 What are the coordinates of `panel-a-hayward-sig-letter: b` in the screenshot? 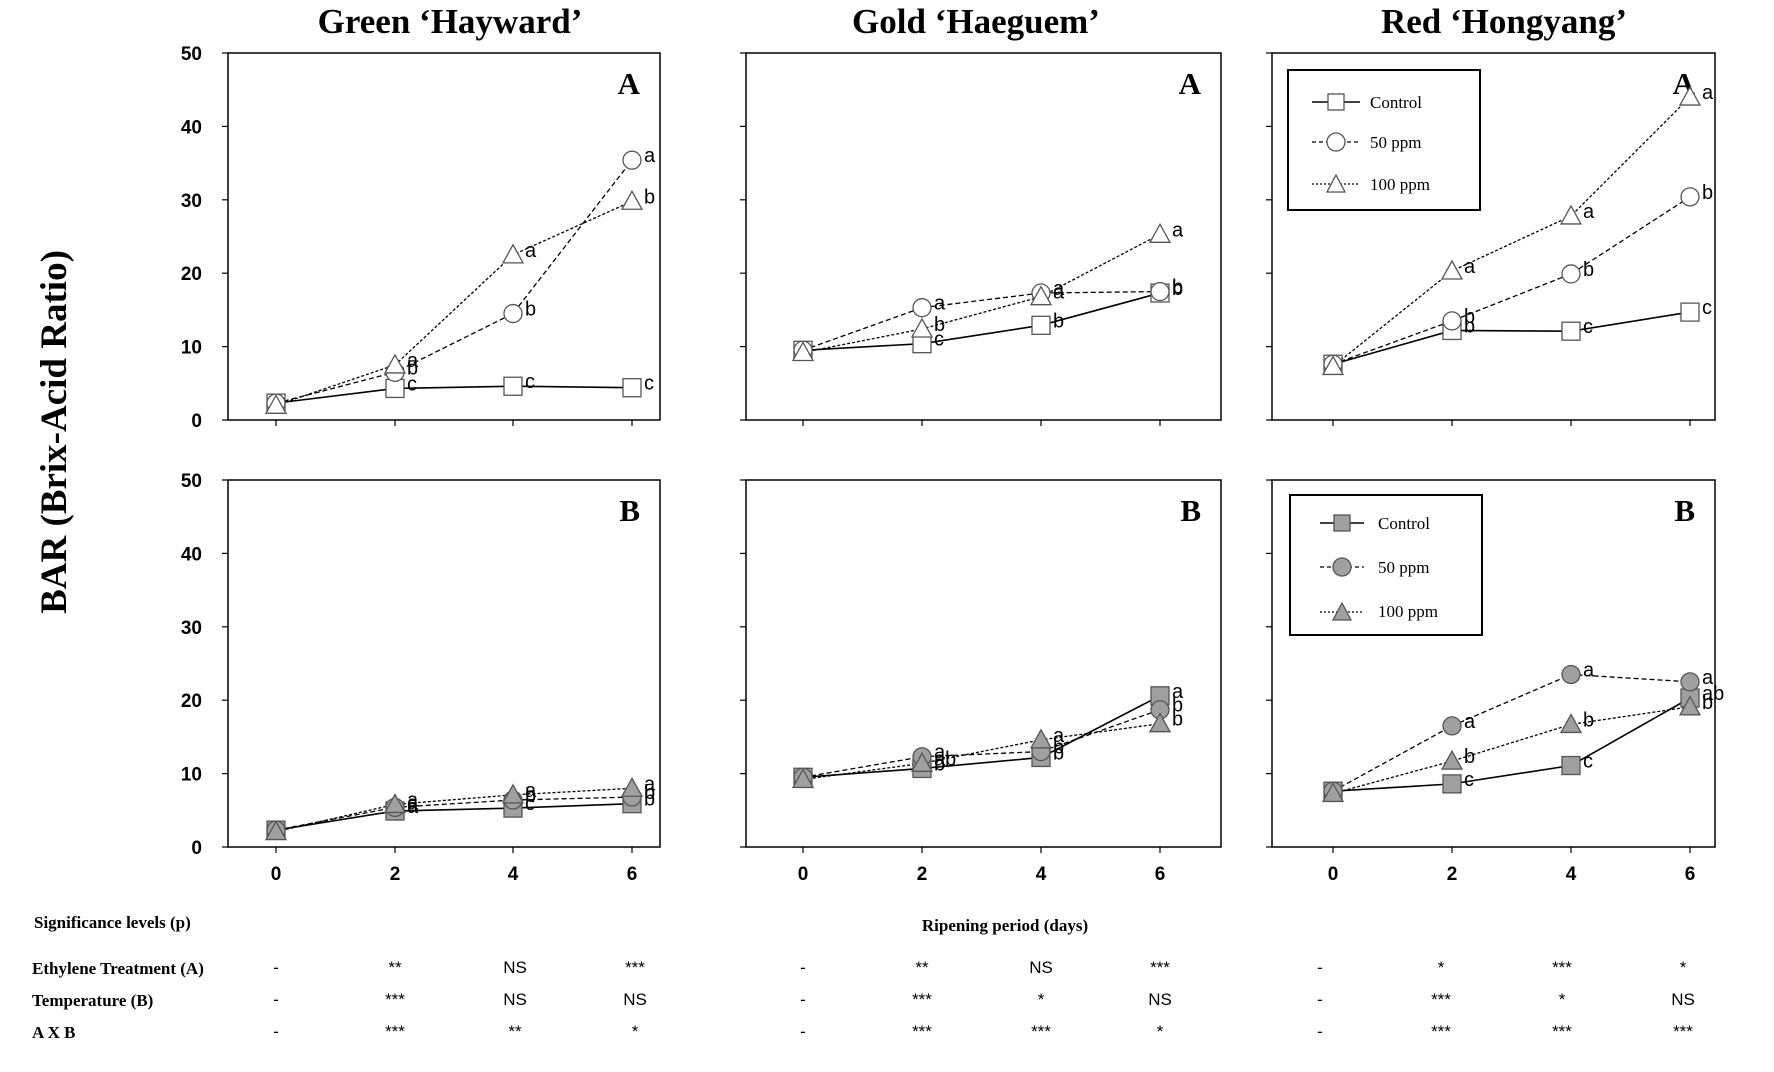 It's located at (530, 310).